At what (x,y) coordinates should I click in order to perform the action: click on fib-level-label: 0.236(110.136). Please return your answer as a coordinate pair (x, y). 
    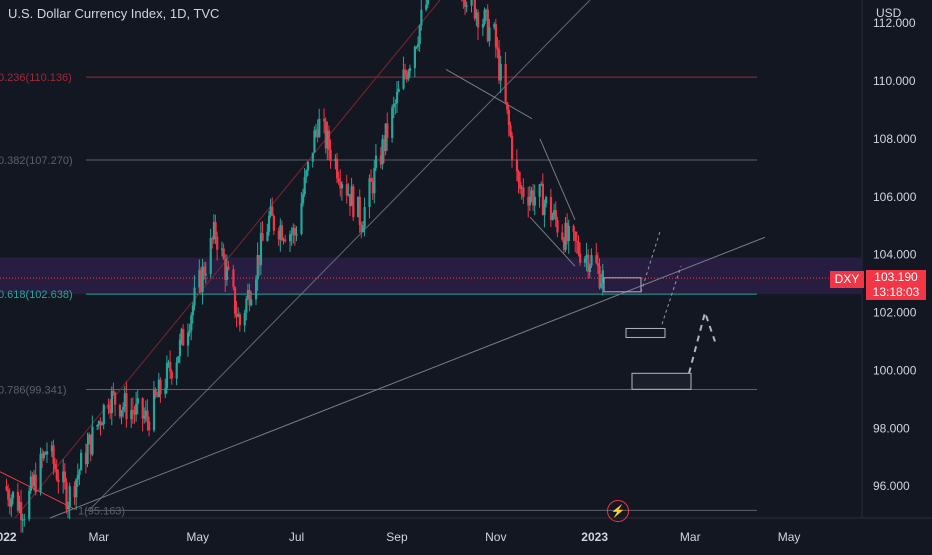
    Looking at the image, I should click on (36, 78).